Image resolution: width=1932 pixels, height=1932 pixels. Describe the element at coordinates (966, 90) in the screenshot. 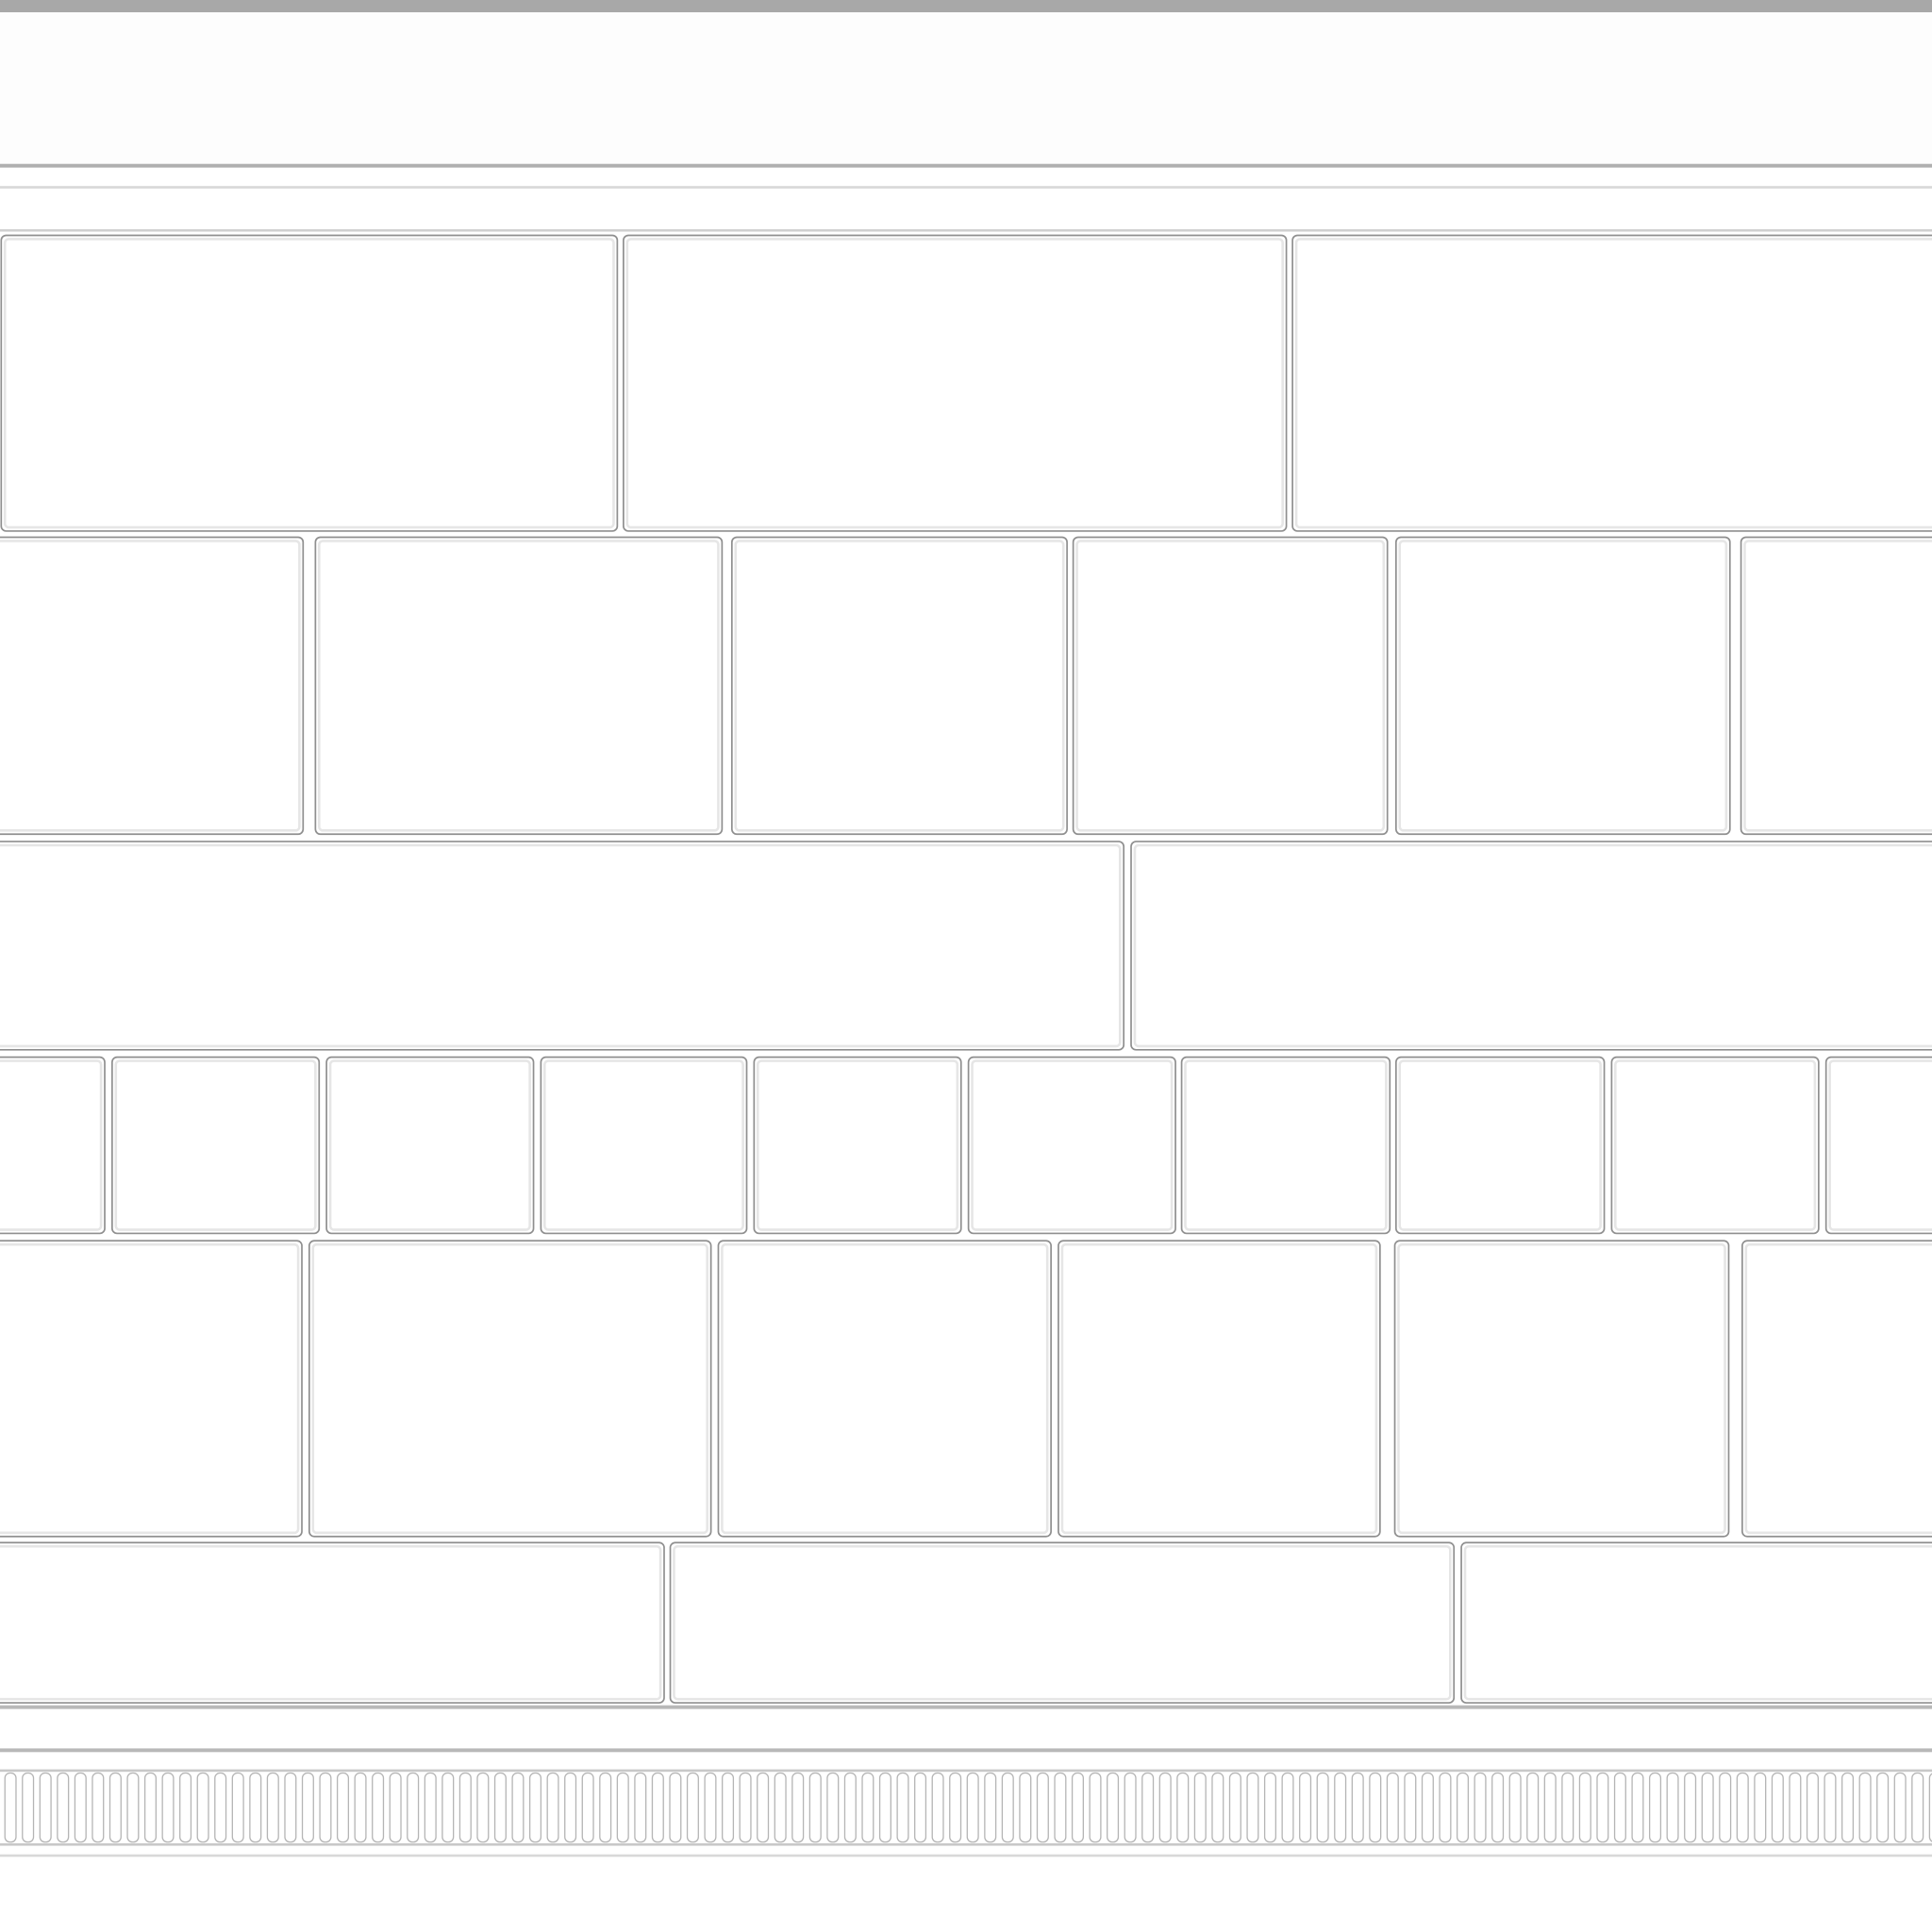

I see `top-band` at that location.